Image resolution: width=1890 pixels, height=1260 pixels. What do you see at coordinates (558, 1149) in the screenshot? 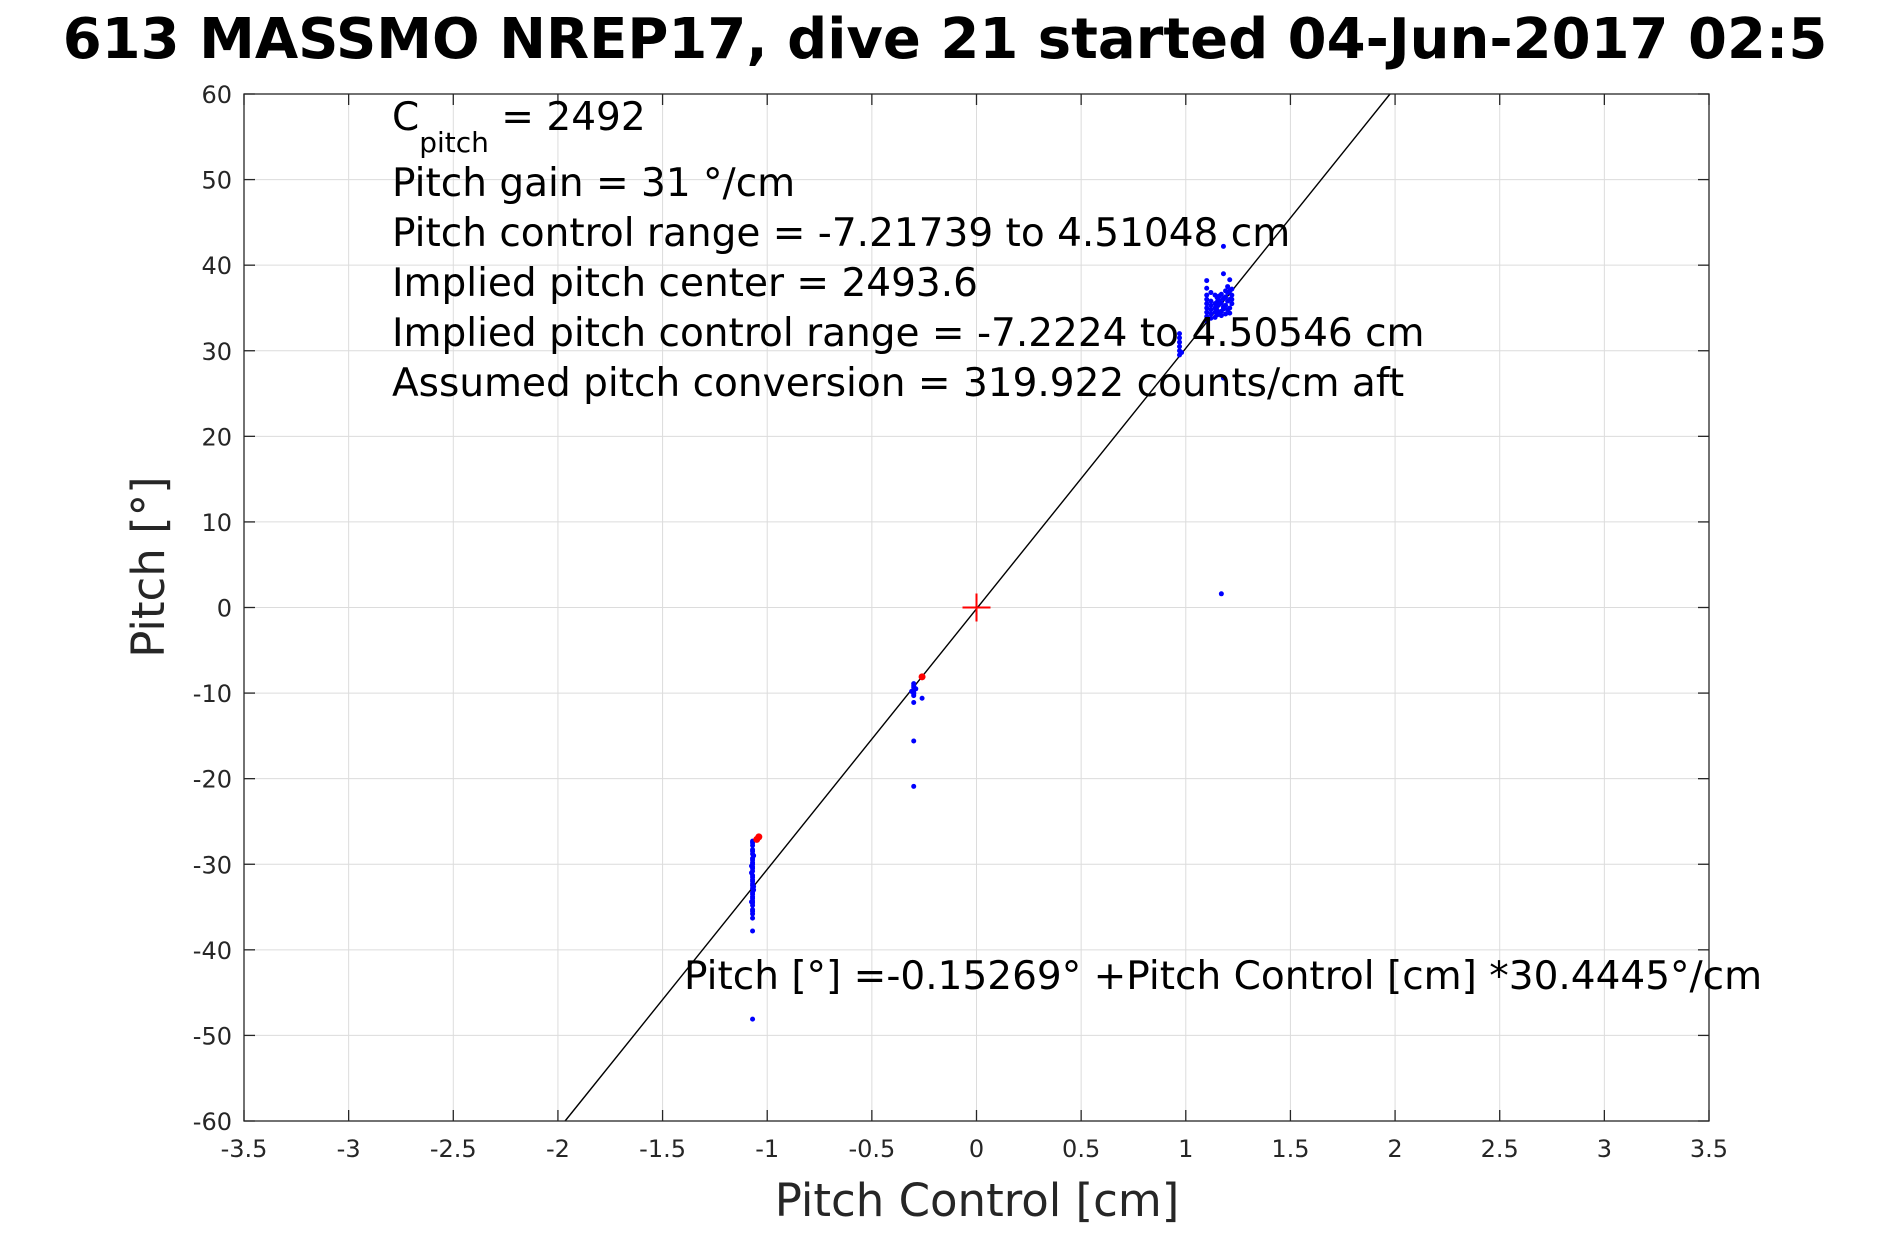
I see `x-tick-label: -2` at bounding box center [558, 1149].